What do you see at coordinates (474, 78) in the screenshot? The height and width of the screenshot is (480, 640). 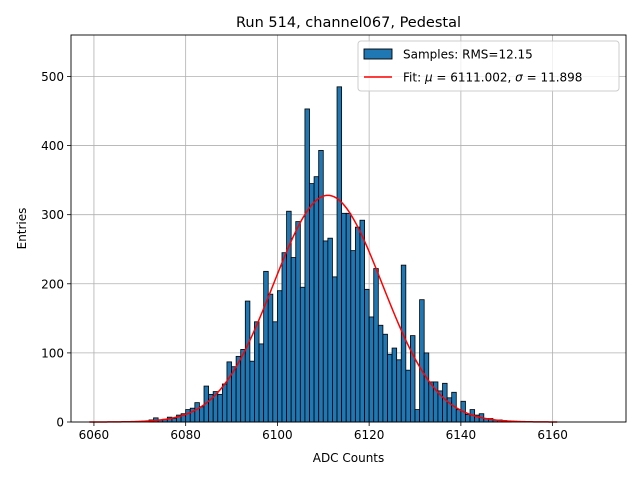 I see `legend-mu-value: = 6111.002,` at bounding box center [474, 78].